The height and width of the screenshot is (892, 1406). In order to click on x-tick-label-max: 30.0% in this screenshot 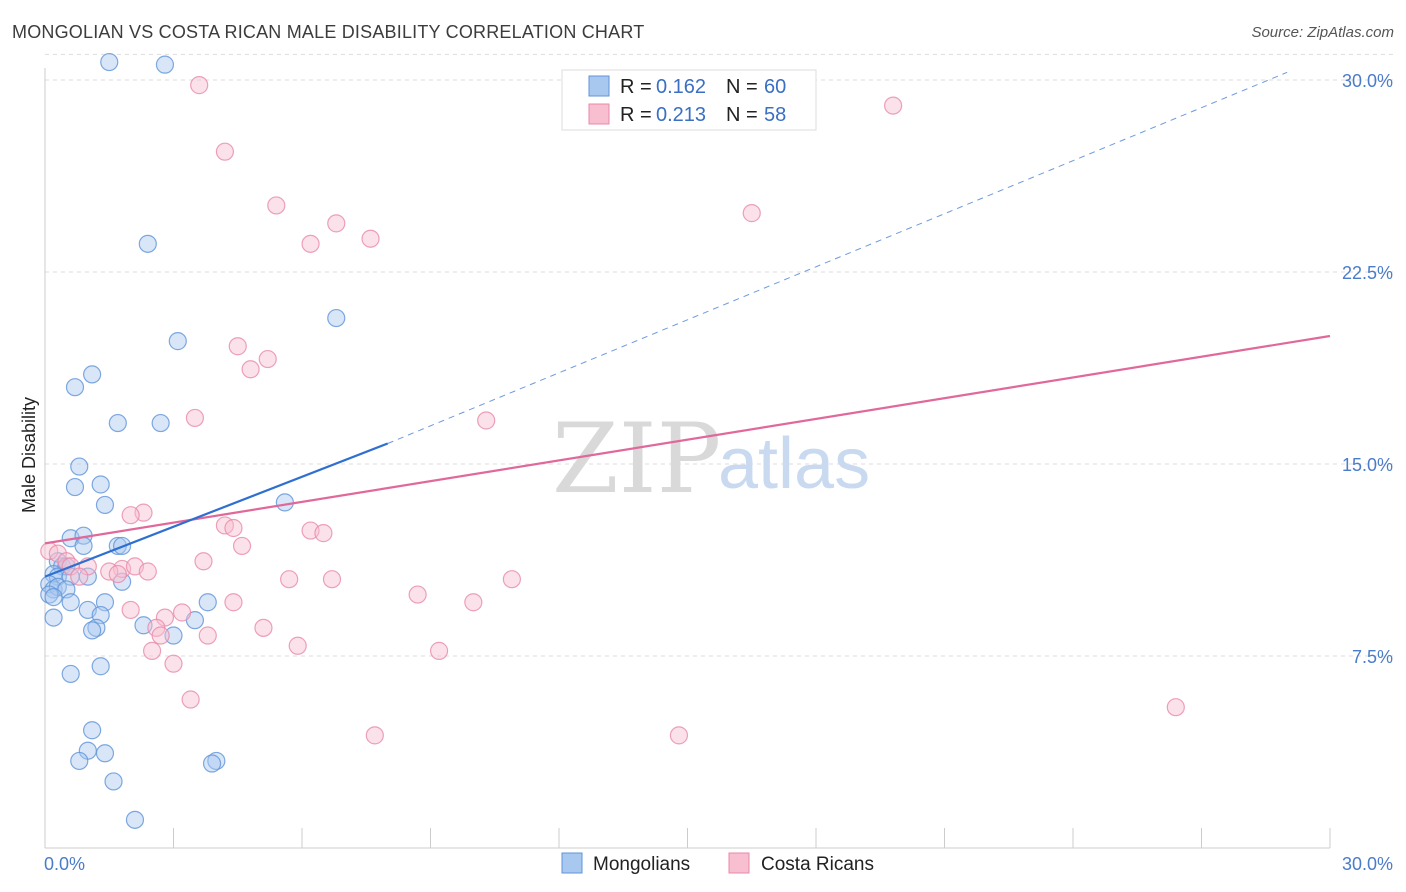, I will do `click(1367, 864)`.